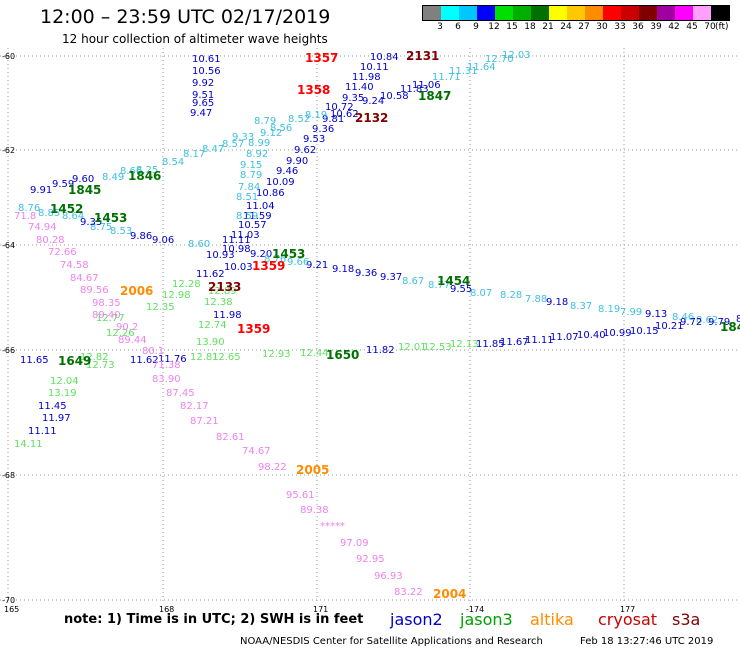 Image resolution: width=740 pixels, height=650 pixels. I want to click on wave-height-label: 10.86, so click(270, 193).